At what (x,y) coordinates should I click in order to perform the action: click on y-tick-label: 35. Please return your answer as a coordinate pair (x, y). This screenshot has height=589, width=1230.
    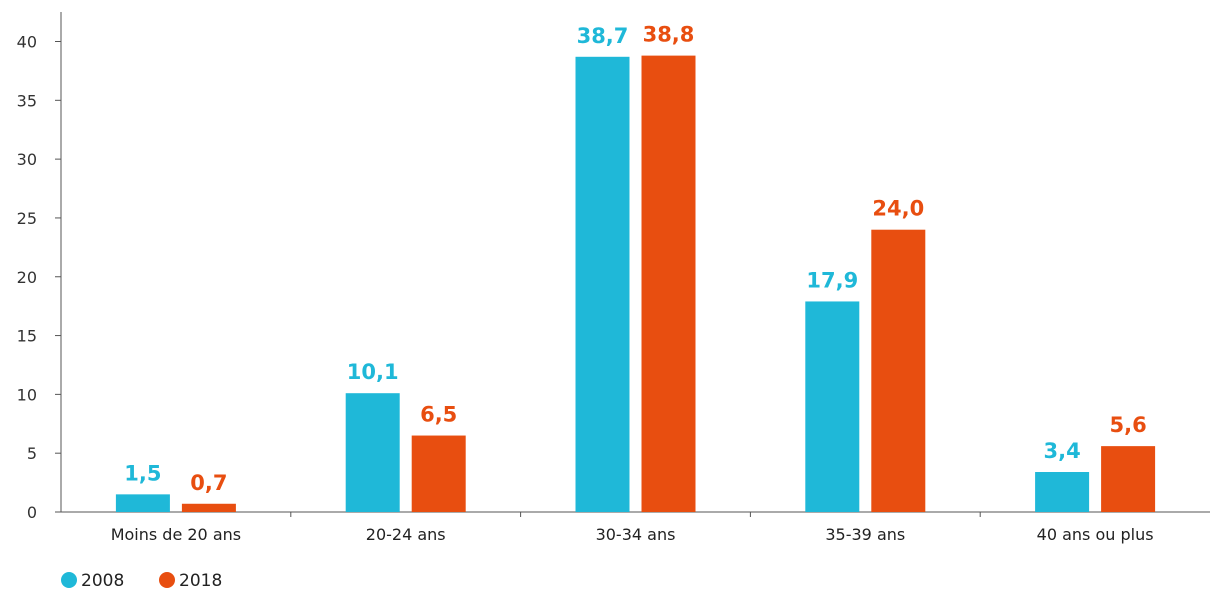
    Looking at the image, I should click on (27, 100).